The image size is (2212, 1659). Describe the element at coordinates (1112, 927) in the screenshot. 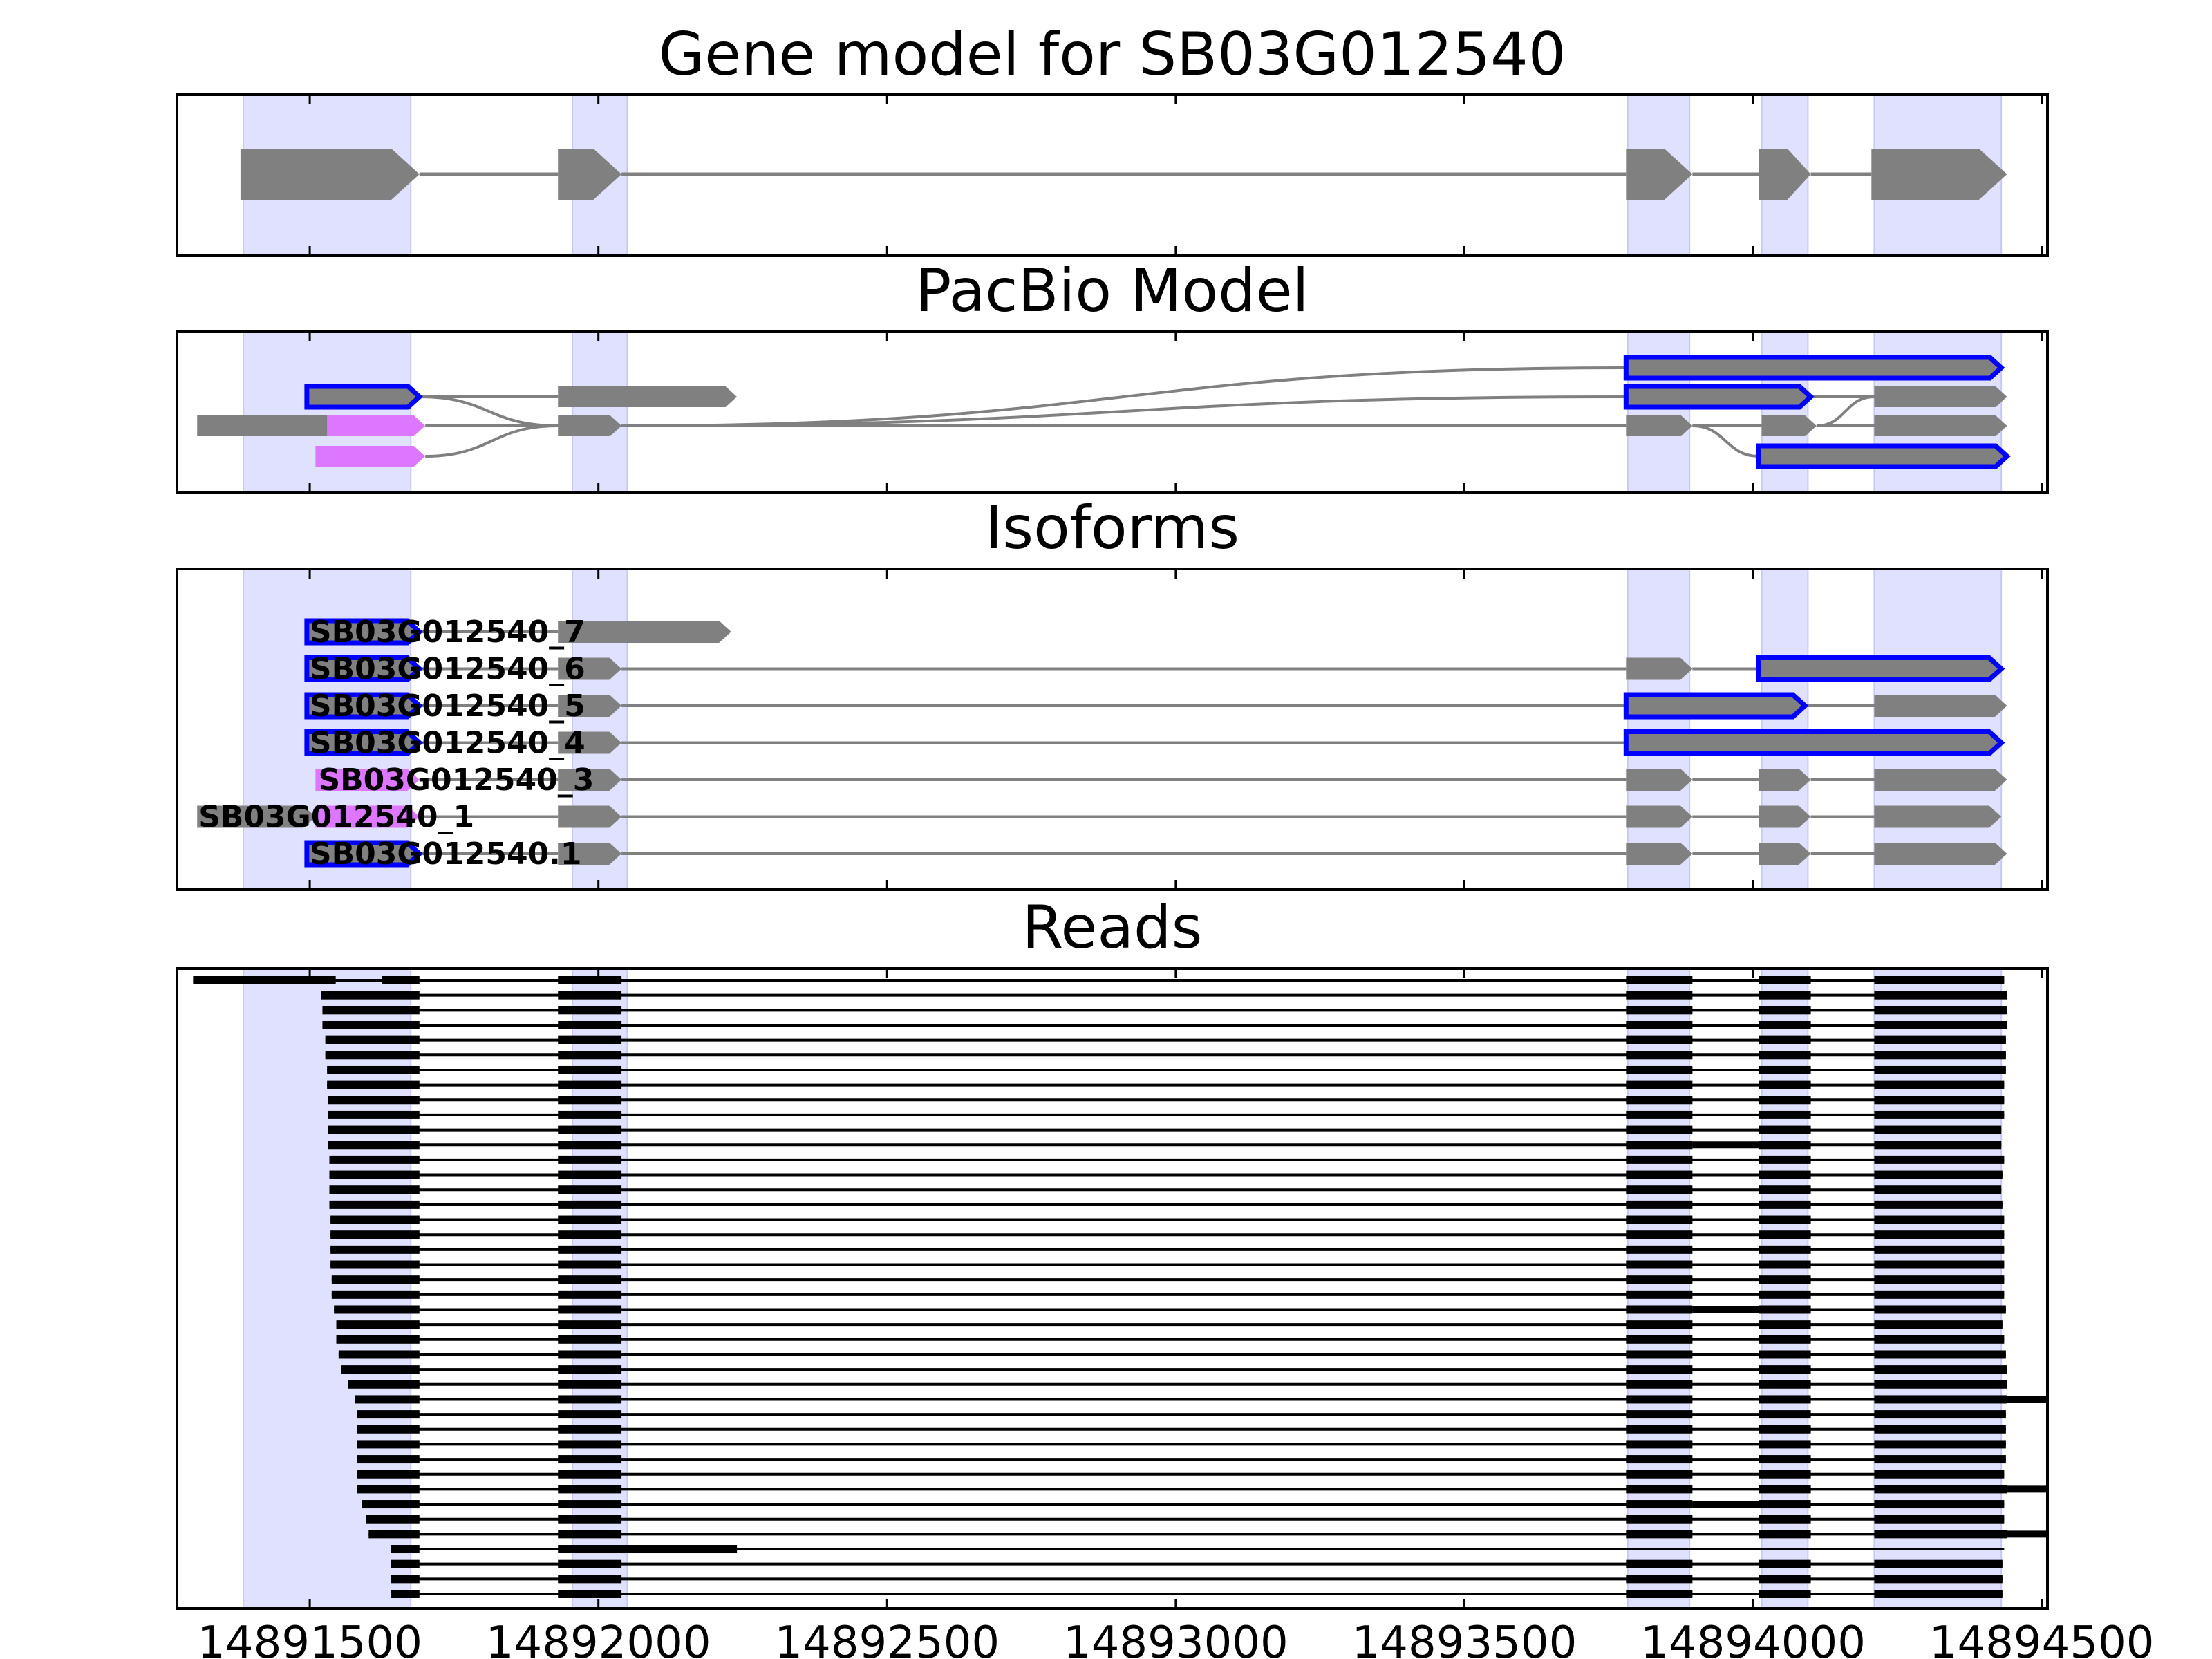

I see `panel-title-reads: Reads` at that location.